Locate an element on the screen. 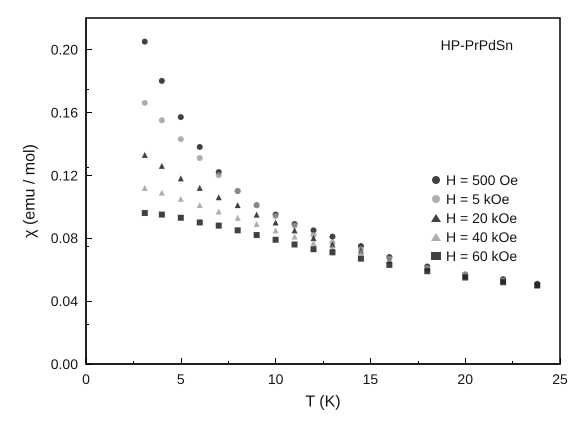 This screenshot has width=581, height=423. y-tick-label: 0.00 is located at coordinates (64, 364).